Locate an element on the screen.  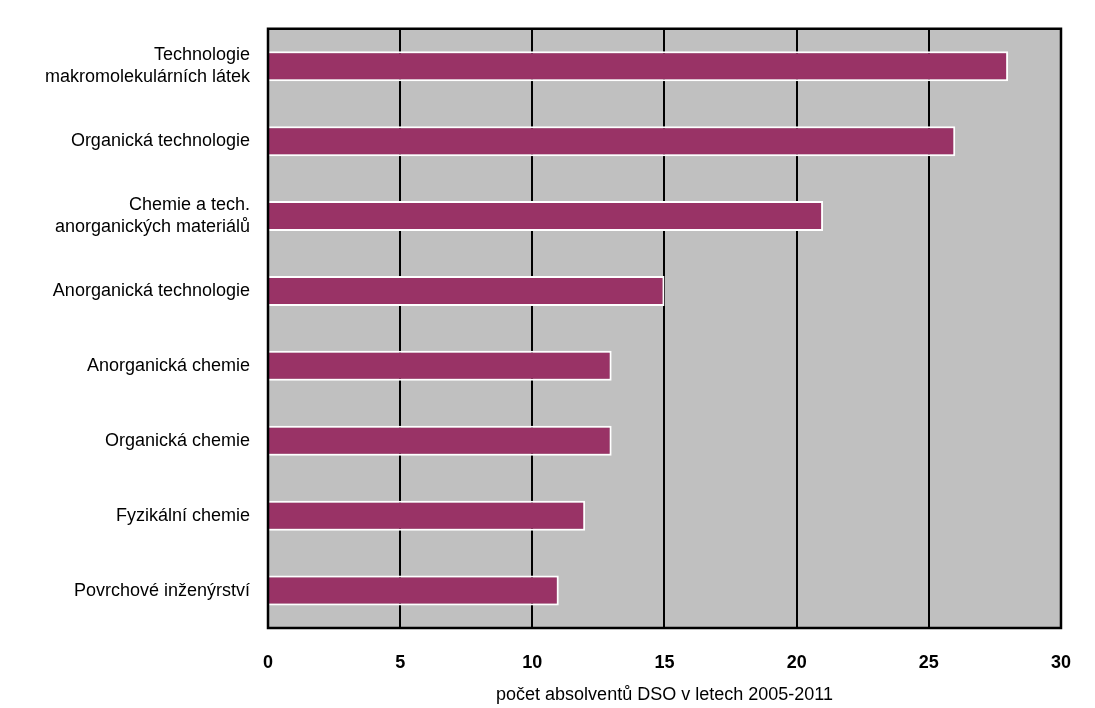
y-tick-label: Chemie a tech. anorganických materiálů is located at coordinates (152, 215).